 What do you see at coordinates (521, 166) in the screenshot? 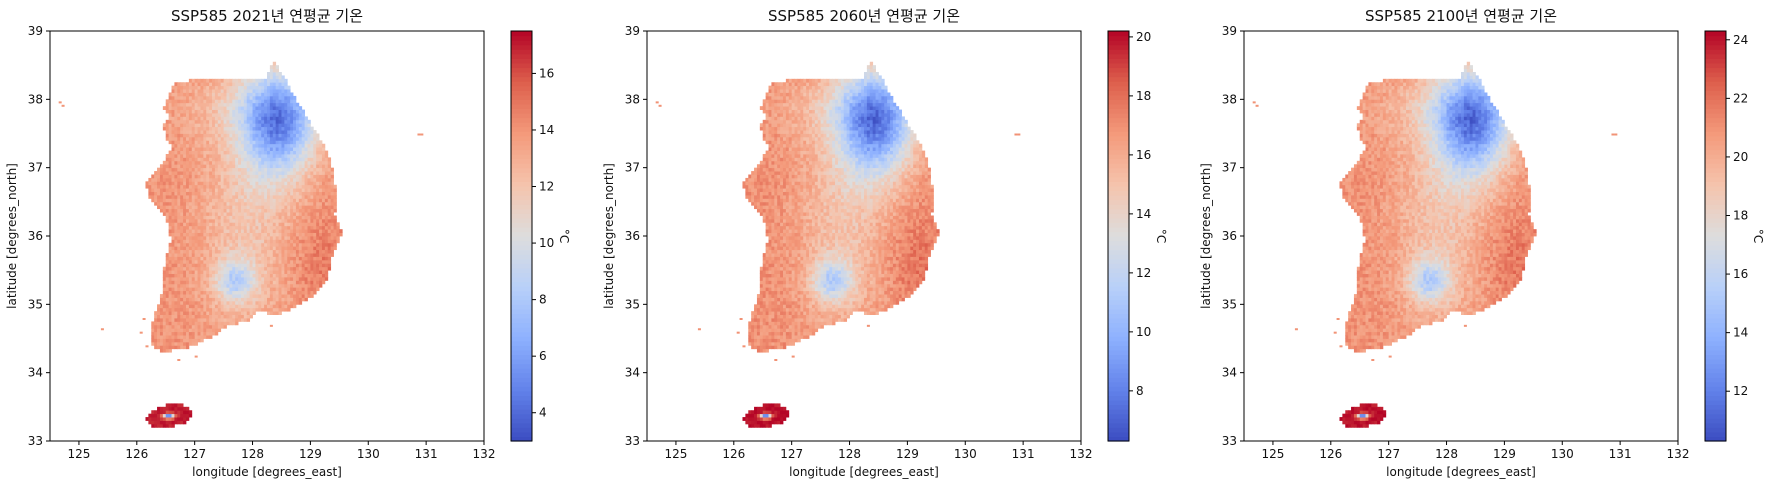
I see `colorbar-segment` at bounding box center [521, 166].